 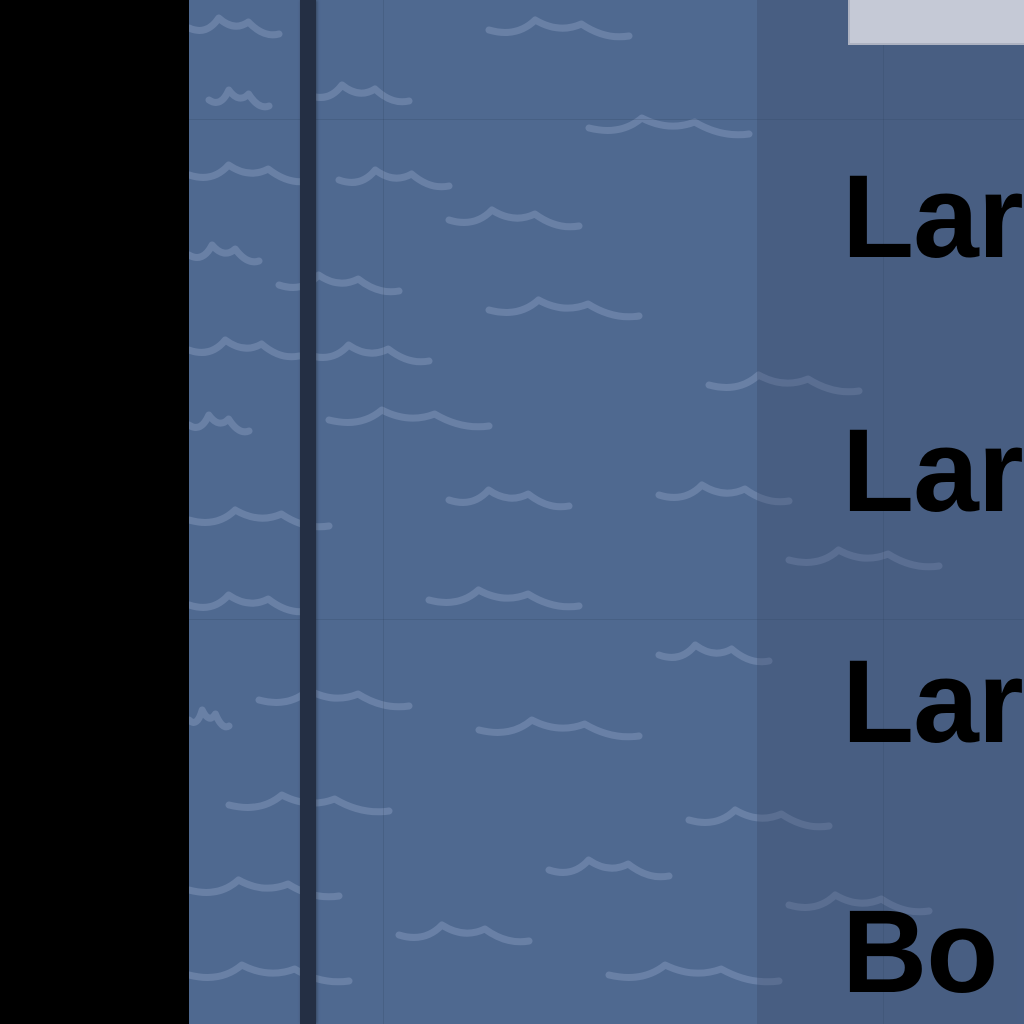 I want to click on menu-item-3: Lar, so click(x=933, y=702).